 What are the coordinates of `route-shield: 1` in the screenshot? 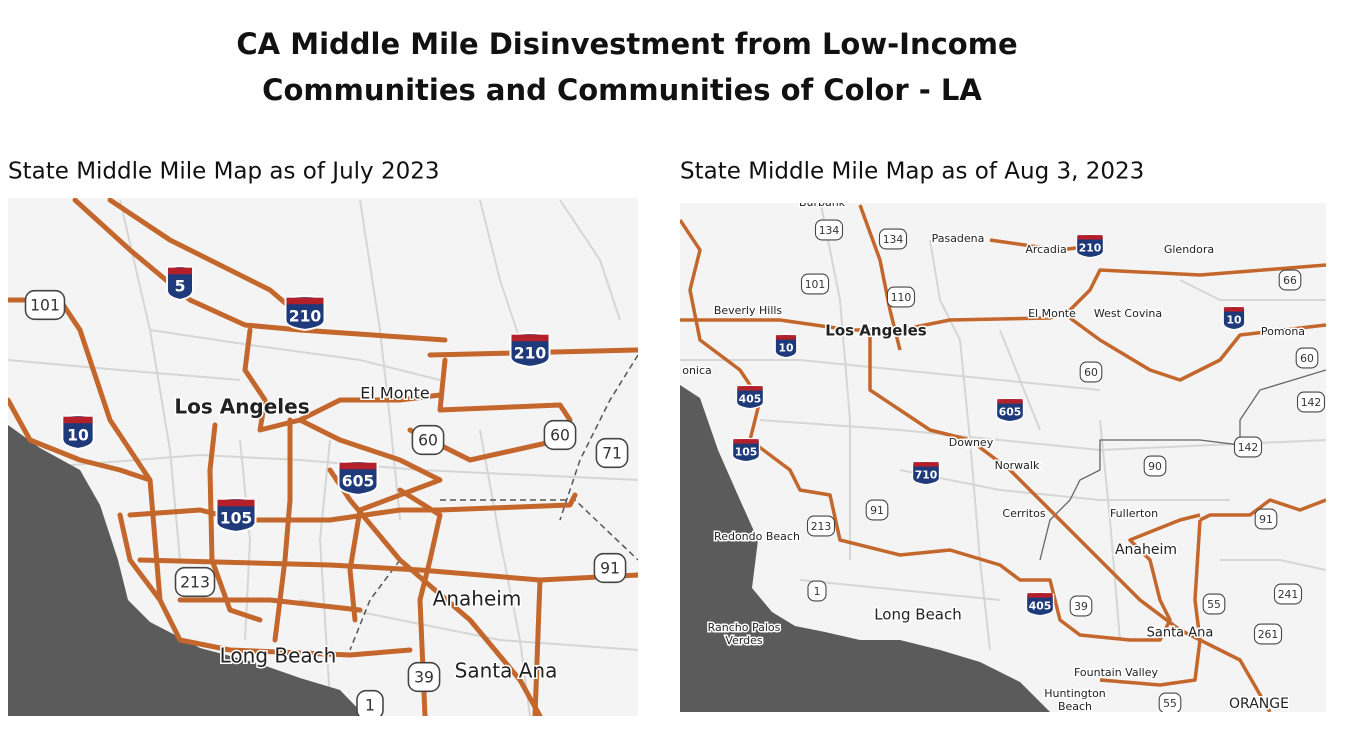 It's located at (370, 702).